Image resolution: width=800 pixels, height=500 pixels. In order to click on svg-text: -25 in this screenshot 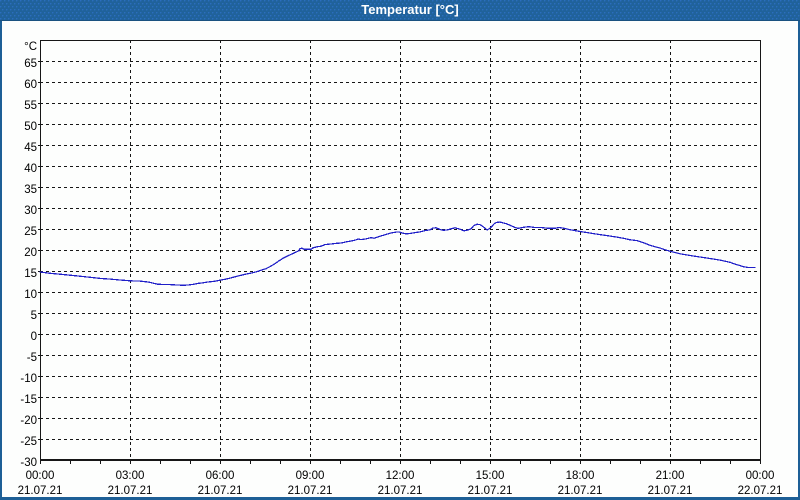, I will do `click(28, 442)`.